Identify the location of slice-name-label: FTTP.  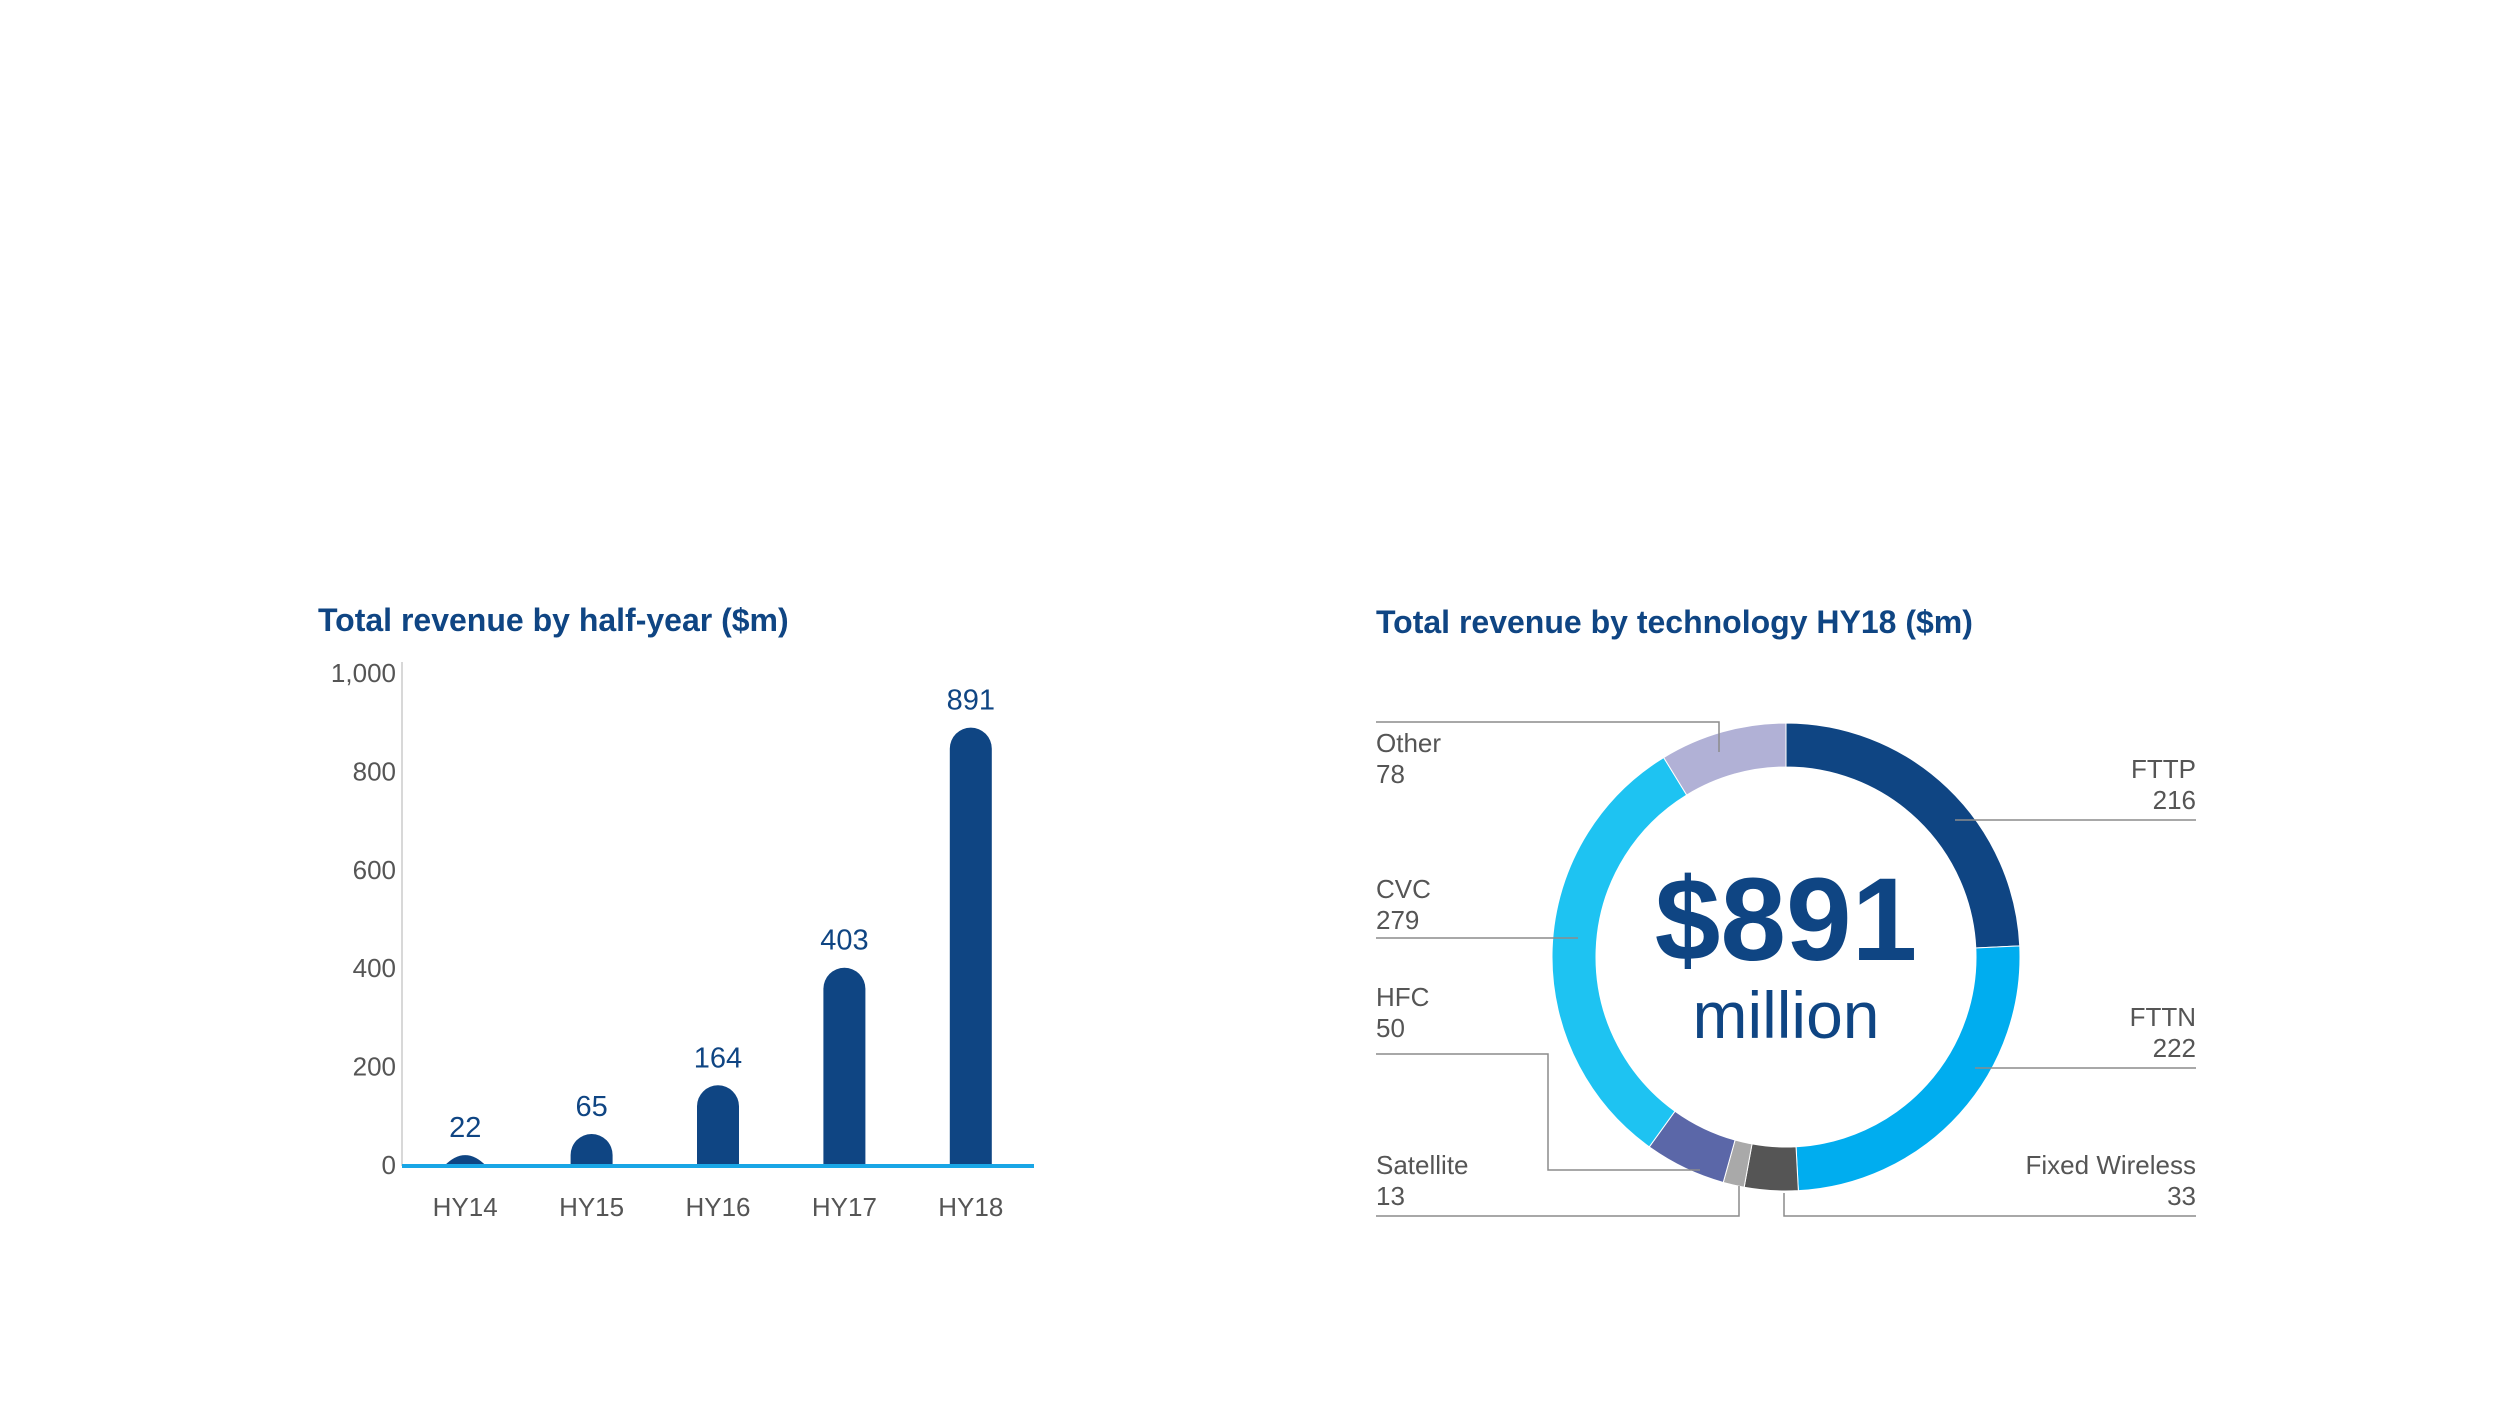
(2163, 769).